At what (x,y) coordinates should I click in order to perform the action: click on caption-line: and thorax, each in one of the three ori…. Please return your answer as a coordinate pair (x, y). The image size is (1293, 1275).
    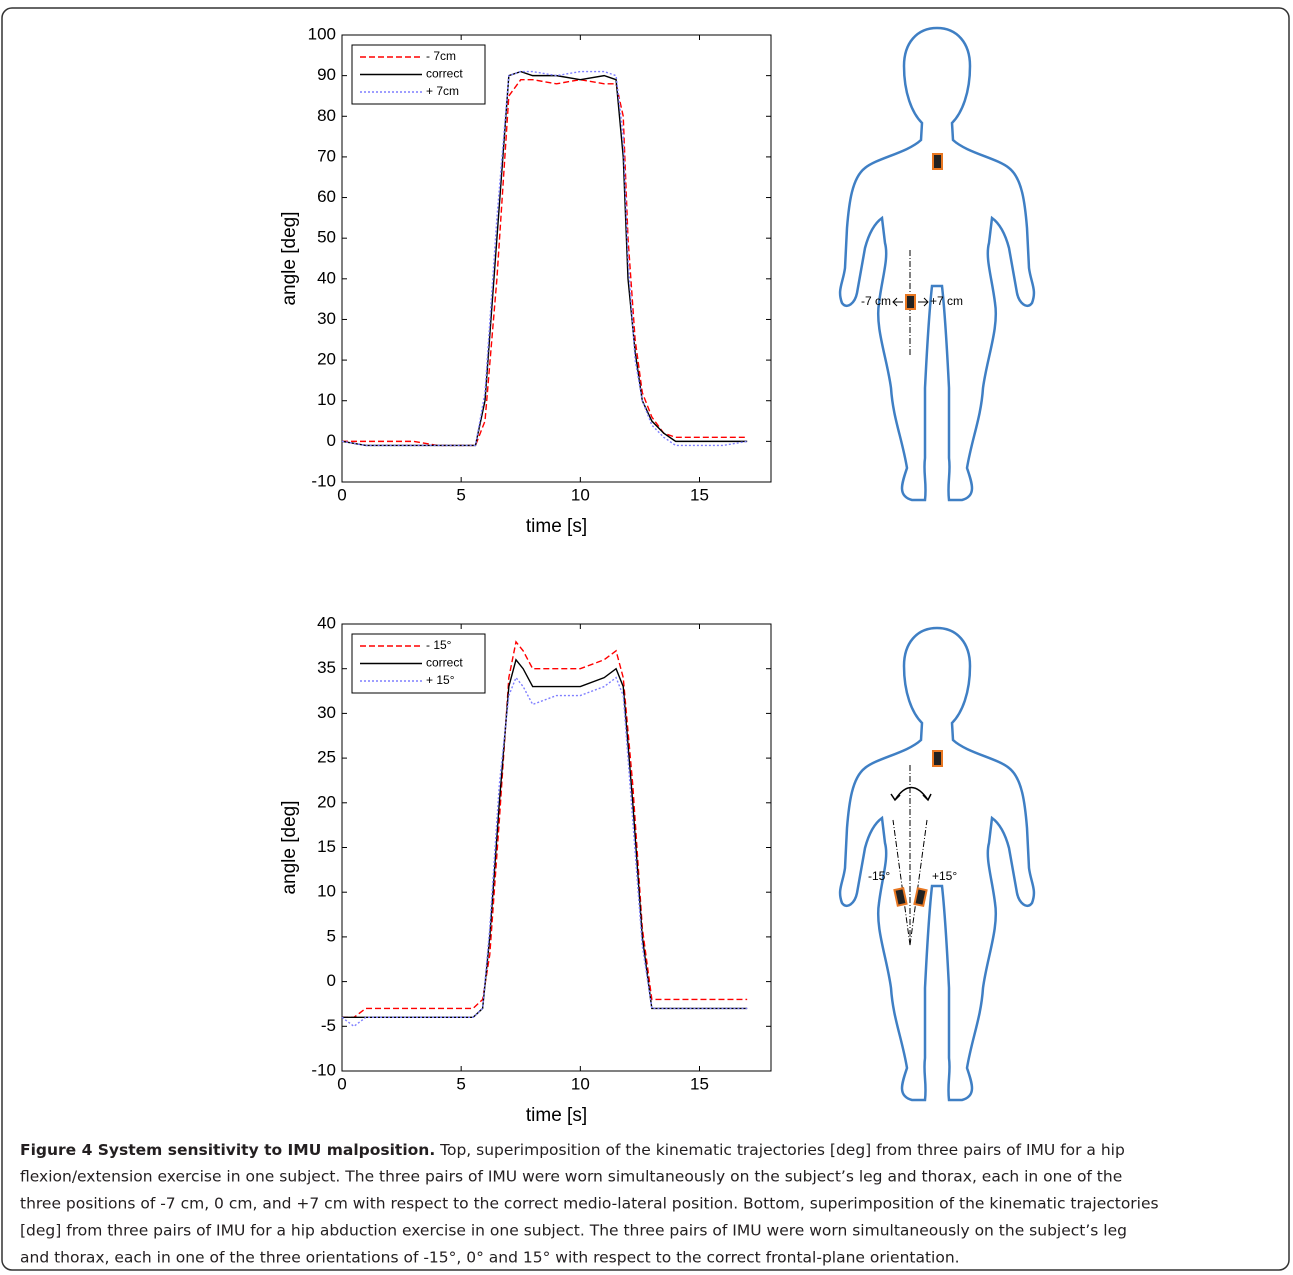
    Looking at the image, I should click on (490, 1258).